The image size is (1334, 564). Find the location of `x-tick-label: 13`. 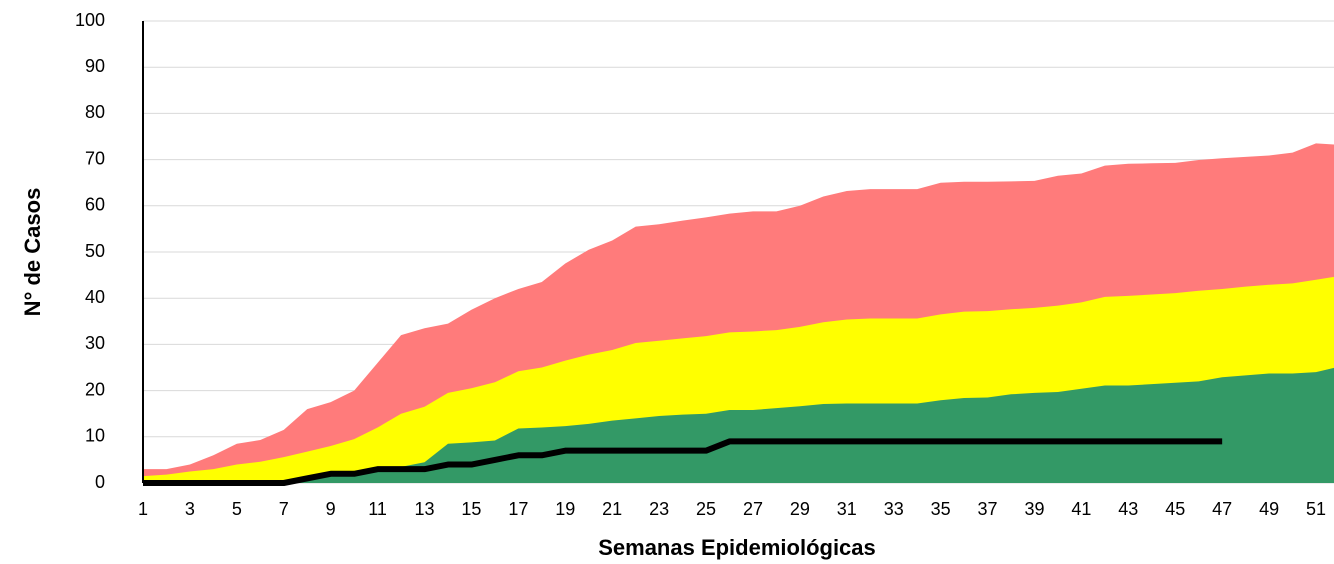

x-tick-label: 13 is located at coordinates (425, 509).